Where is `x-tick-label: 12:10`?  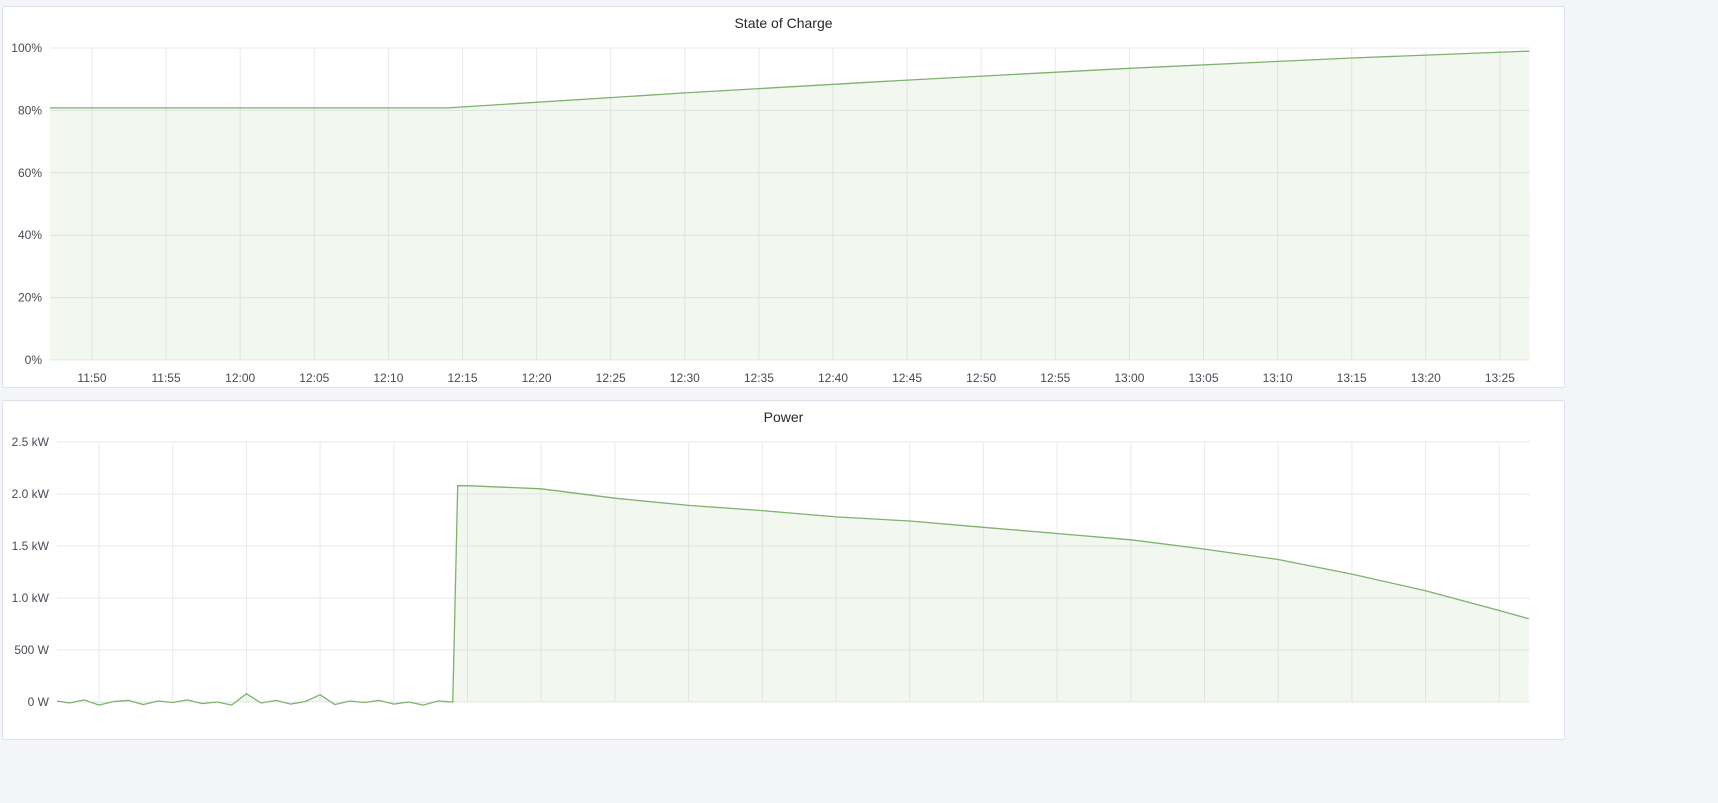
x-tick-label: 12:10 is located at coordinates (388, 378).